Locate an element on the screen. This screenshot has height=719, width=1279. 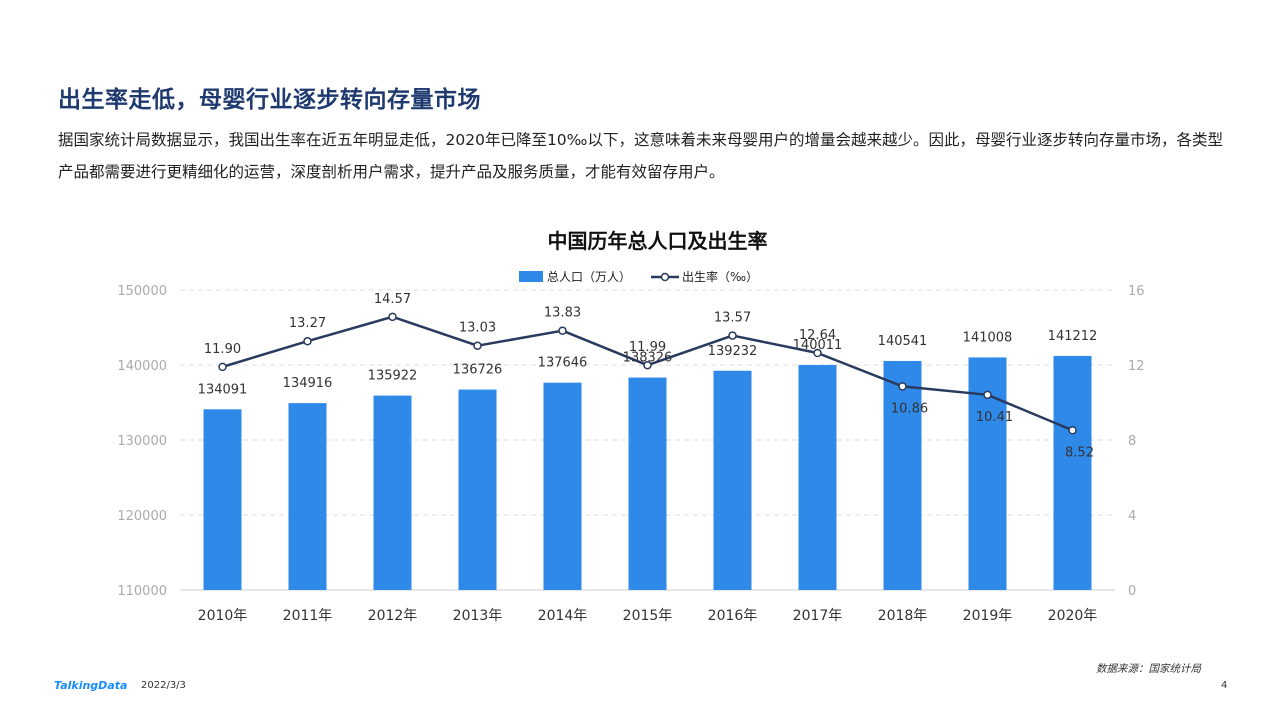
bar-label-population: 140541 is located at coordinates (903, 341).